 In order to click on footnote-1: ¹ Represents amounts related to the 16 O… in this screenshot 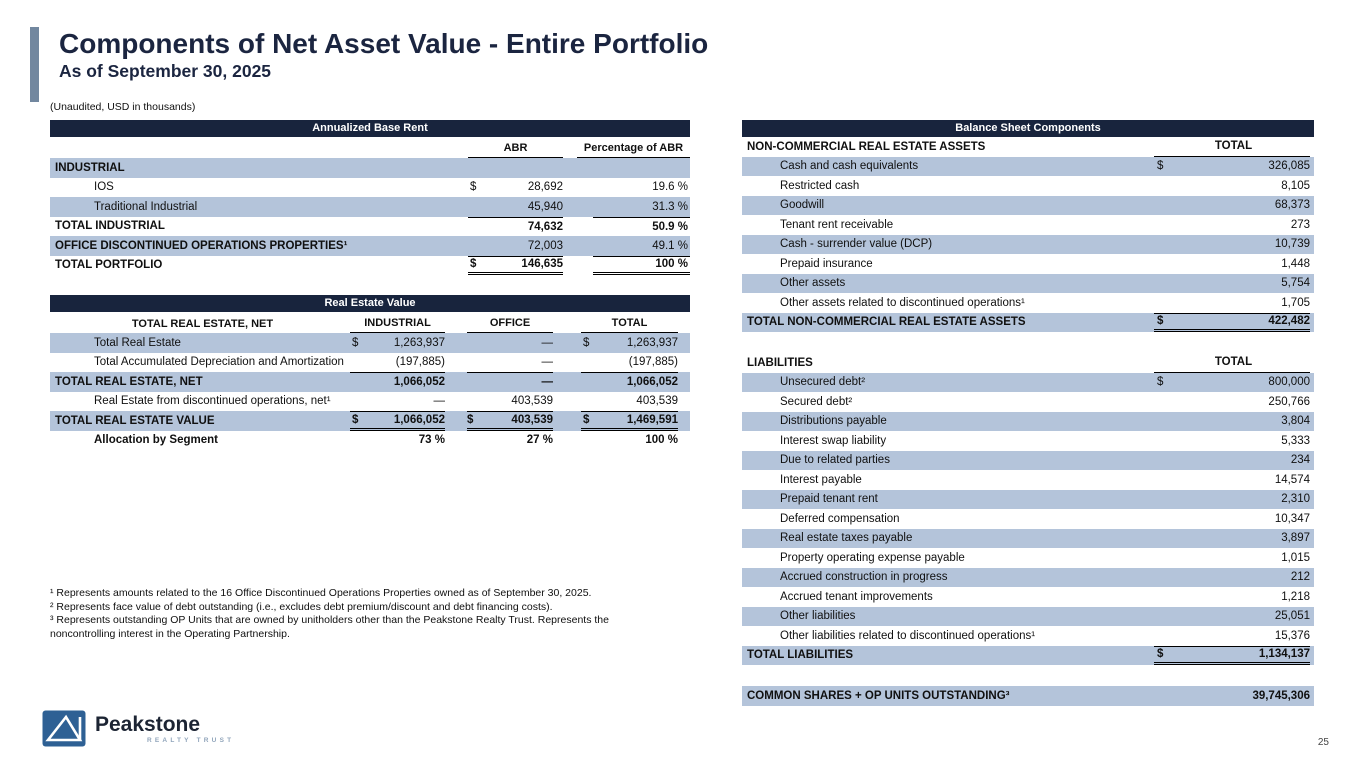, I will do `click(321, 593)`.